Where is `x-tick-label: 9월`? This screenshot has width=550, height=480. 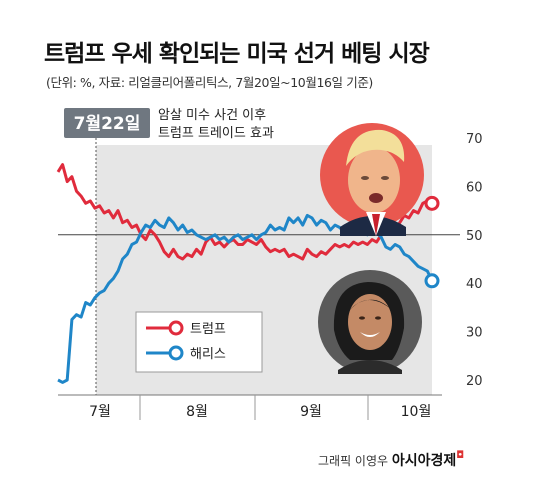 x-tick-label: 9월 is located at coordinates (311, 412).